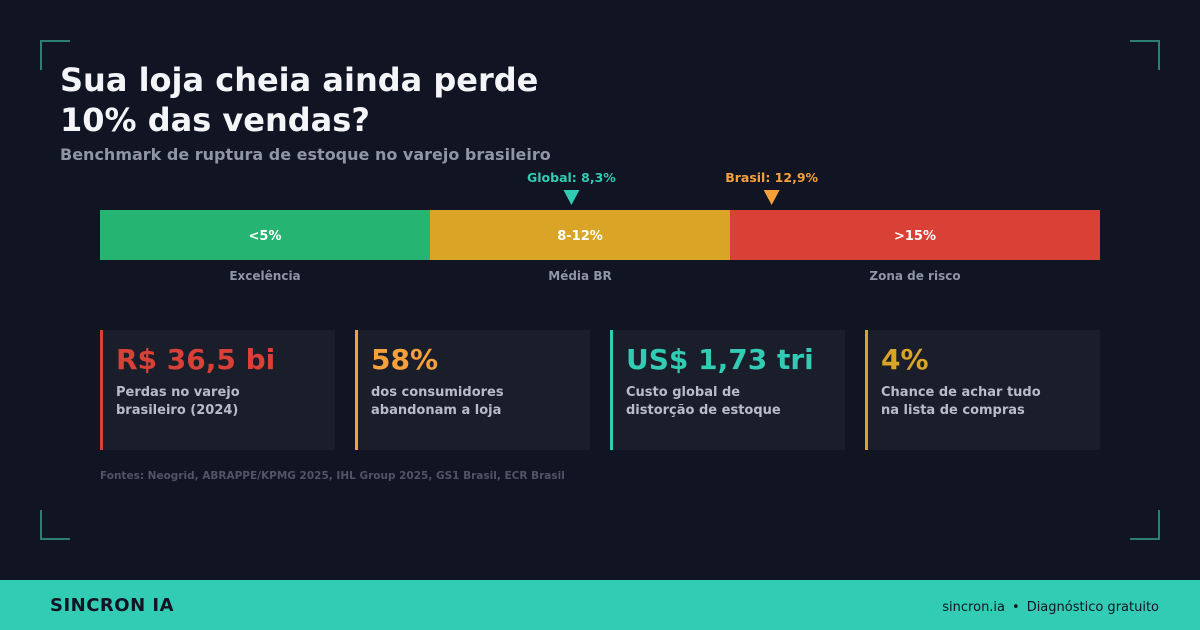 This screenshot has height=630, width=1200. I want to click on segment-label: >15%, so click(915, 236).